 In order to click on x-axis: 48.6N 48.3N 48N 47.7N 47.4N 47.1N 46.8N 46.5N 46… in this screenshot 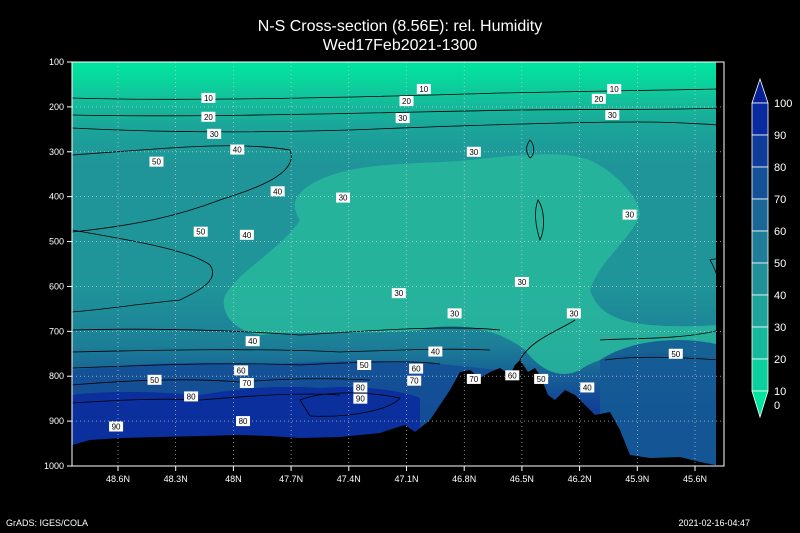, I will do `click(406, 475)`.